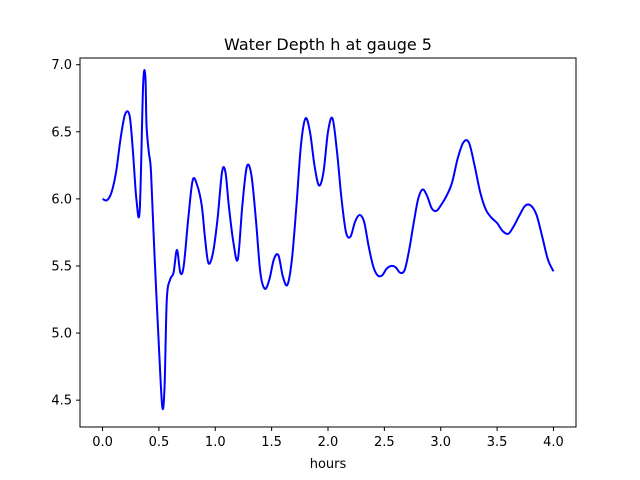  What do you see at coordinates (271, 442) in the screenshot?
I see `x-tick-label: 1.5` at bounding box center [271, 442].